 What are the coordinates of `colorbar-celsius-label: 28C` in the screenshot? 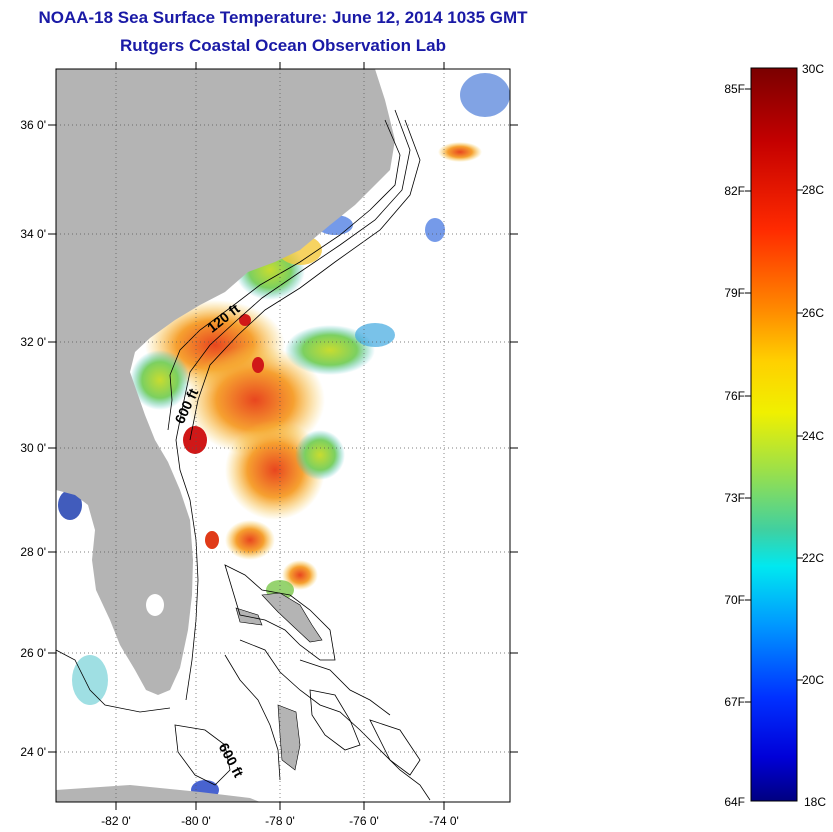 It's located at (813, 190).